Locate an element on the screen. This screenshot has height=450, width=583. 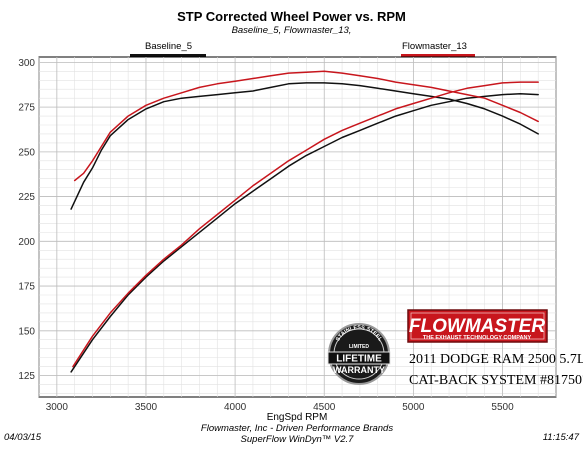
chart-title: STP Corrected Wheel Power vs. RPM is located at coordinates (291, 16).